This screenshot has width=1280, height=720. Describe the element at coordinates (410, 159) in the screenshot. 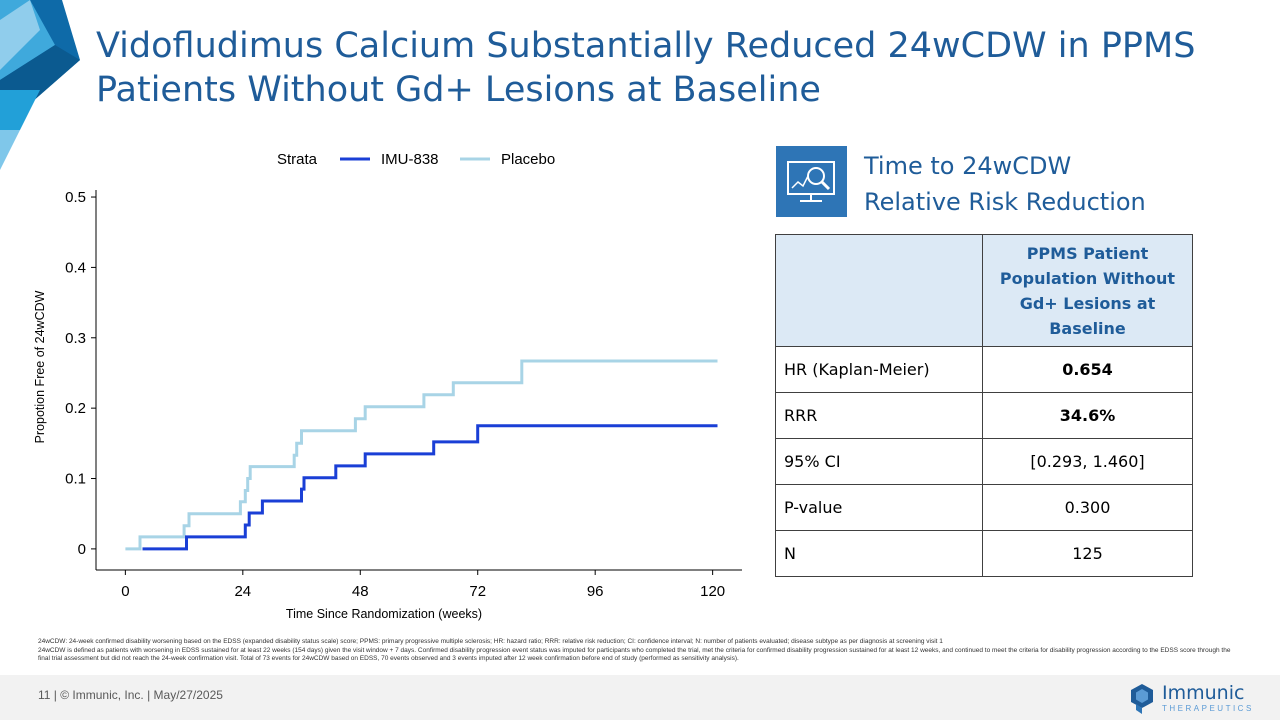

I see `legend-label: IMU-838` at that location.